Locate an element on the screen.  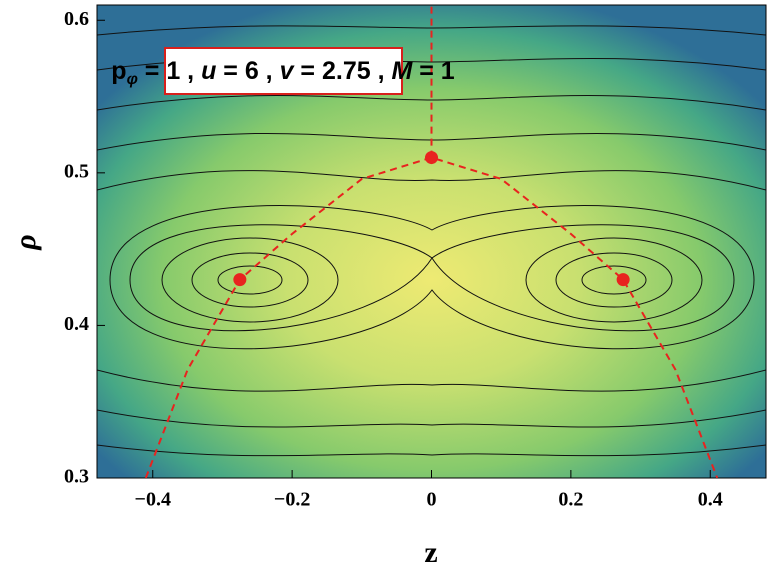
x-tick-label: −0.2 is located at coordinates (292, 500).